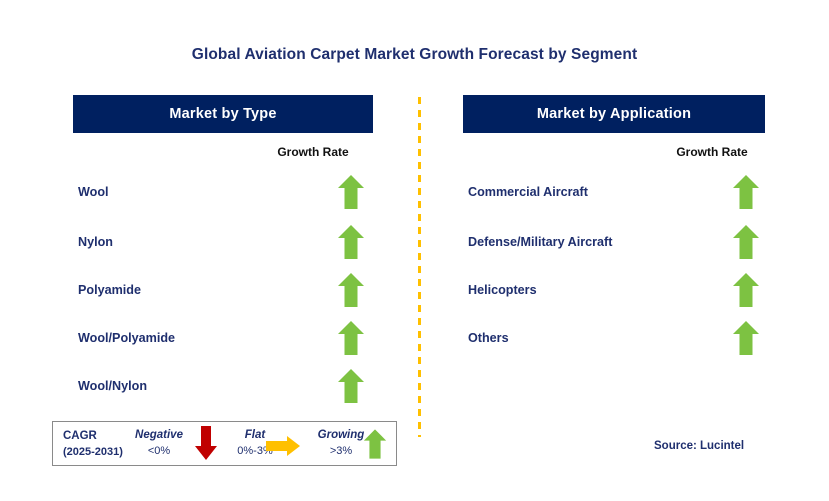  I want to click on table-row: Wool, so click(225, 192).